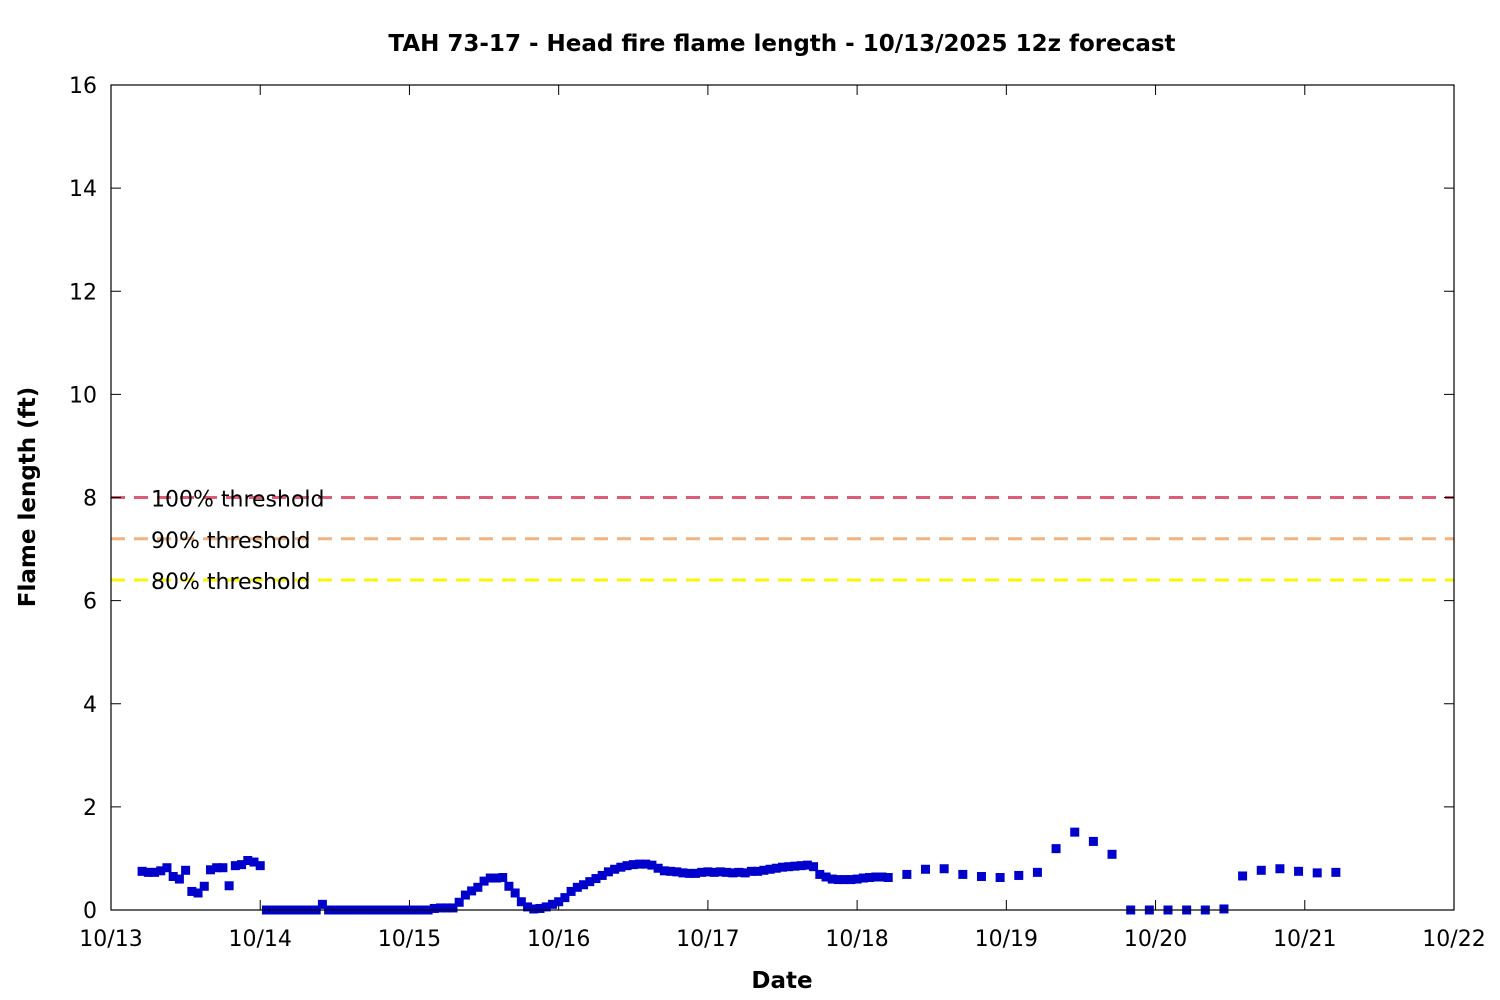 This screenshot has height=1000, width=1500. I want to click on x-tick-label-9: 10/22, so click(1453, 939).